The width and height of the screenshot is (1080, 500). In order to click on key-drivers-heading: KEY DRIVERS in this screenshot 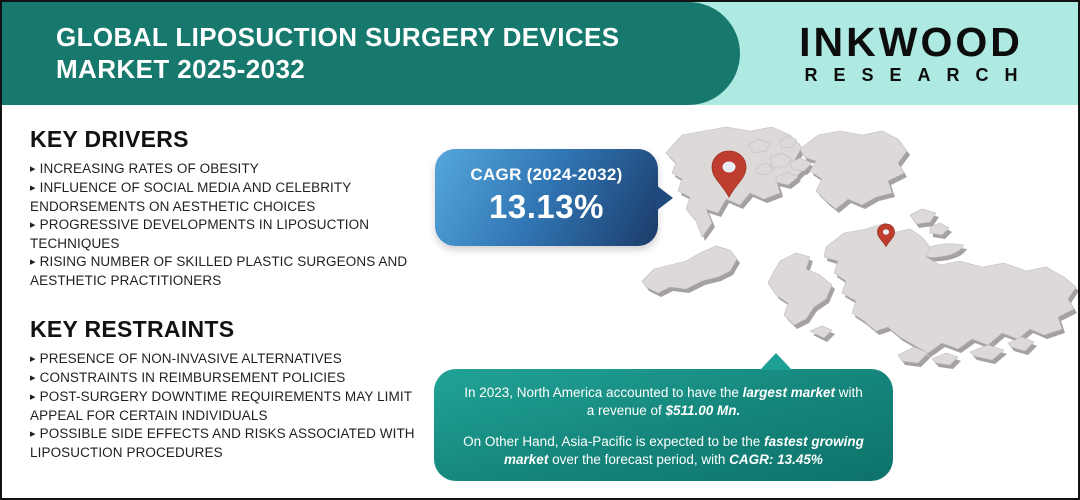, I will do `click(109, 139)`.